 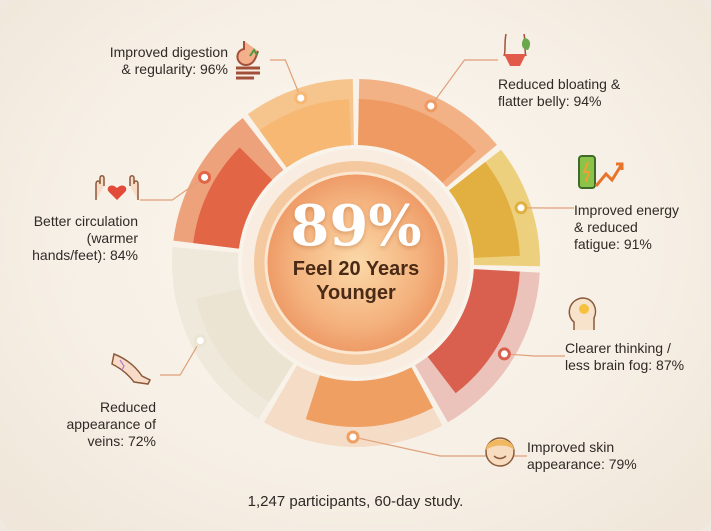 I want to click on label-bloating: Reduced bloating & flatter belly: 94%, so click(x=559, y=93).